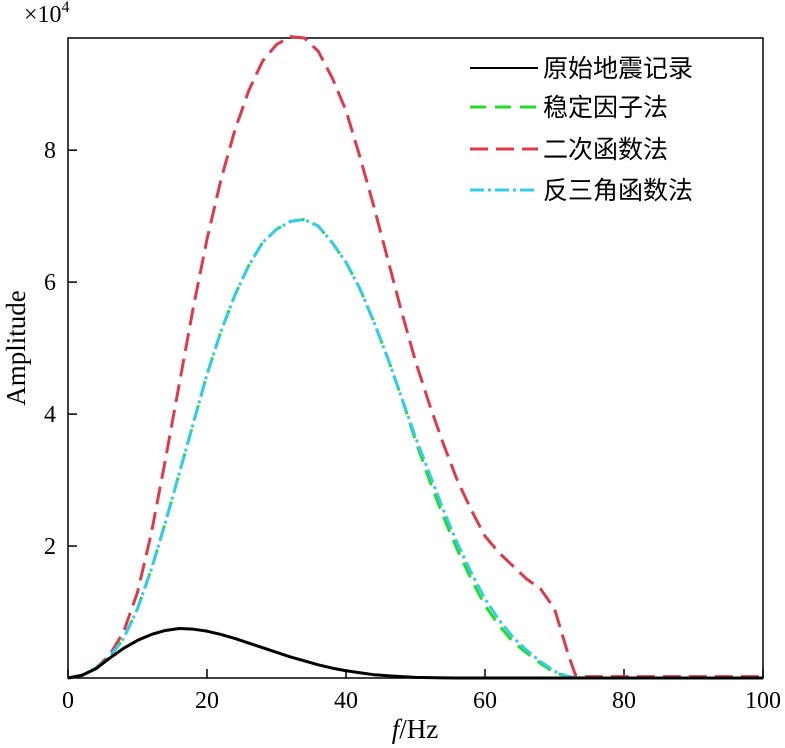  What do you see at coordinates (421, 691) in the screenshot?
I see `x-axis-ticks: 0 20 40 60 80 100` at bounding box center [421, 691].